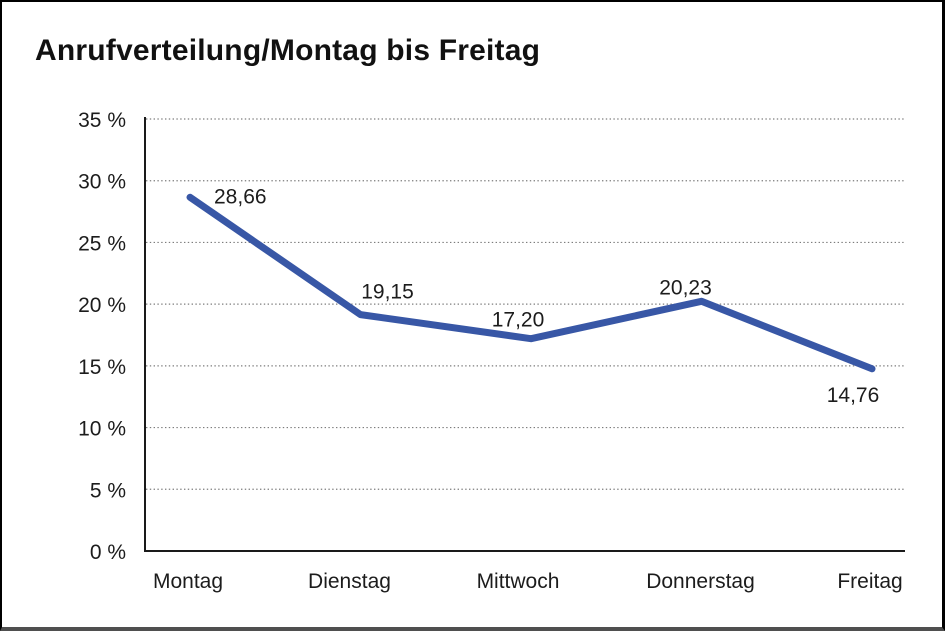 Image resolution: width=945 pixels, height=631 pixels. Describe the element at coordinates (869, 581) in the screenshot. I see `x-axis-category-label: Freitag` at that location.